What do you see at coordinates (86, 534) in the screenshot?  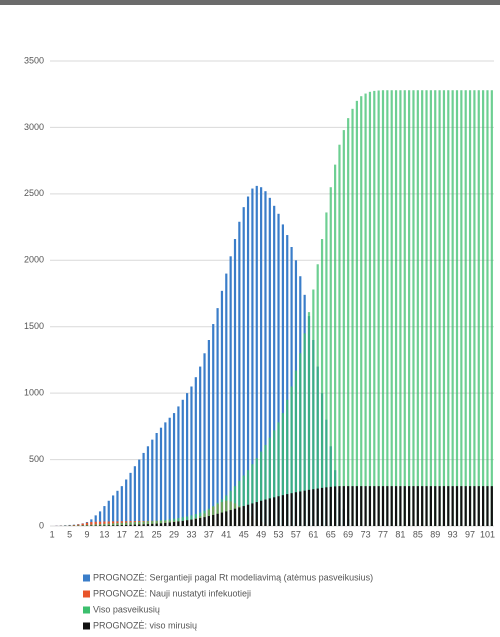 I see `x-tick-label: 9` at bounding box center [86, 534].